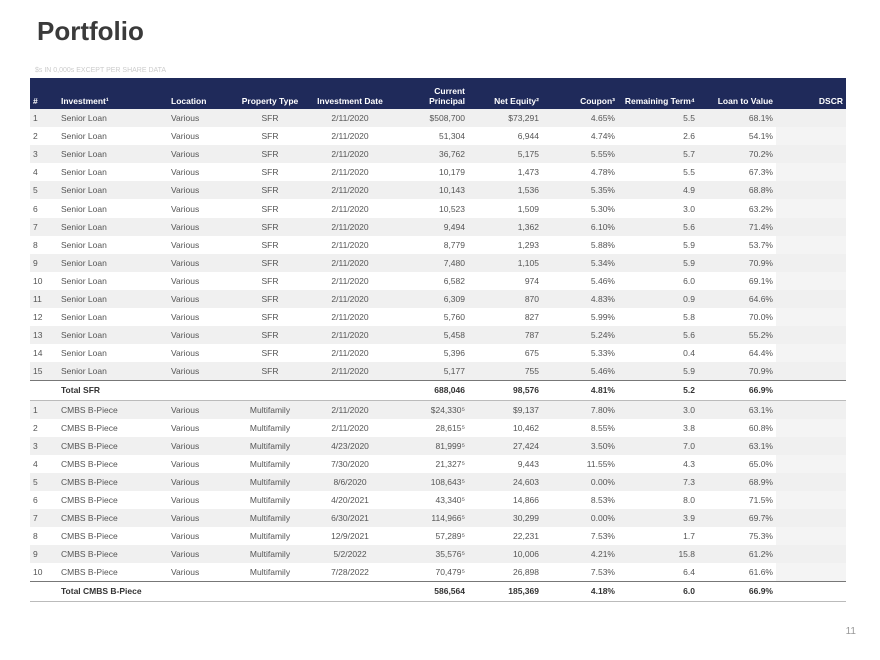 The width and height of the screenshot is (880, 660). I want to click on cell: 15.8, so click(658, 554).